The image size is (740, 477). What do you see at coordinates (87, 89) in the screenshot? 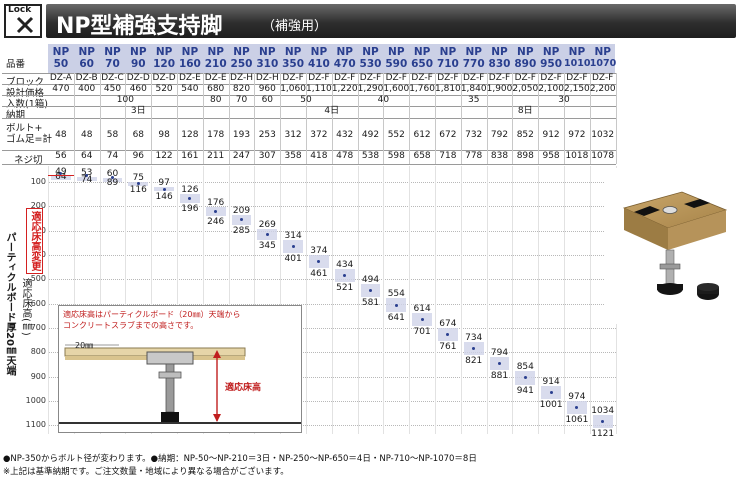
I see `price-cell: 400` at bounding box center [87, 89].